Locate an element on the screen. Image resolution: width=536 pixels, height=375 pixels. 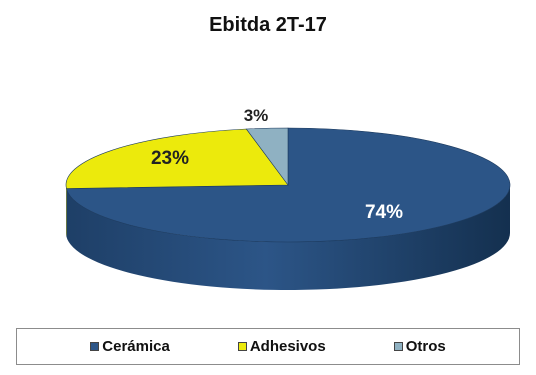
legend: Cerámica Adhesivos Otros is located at coordinates (268, 346).